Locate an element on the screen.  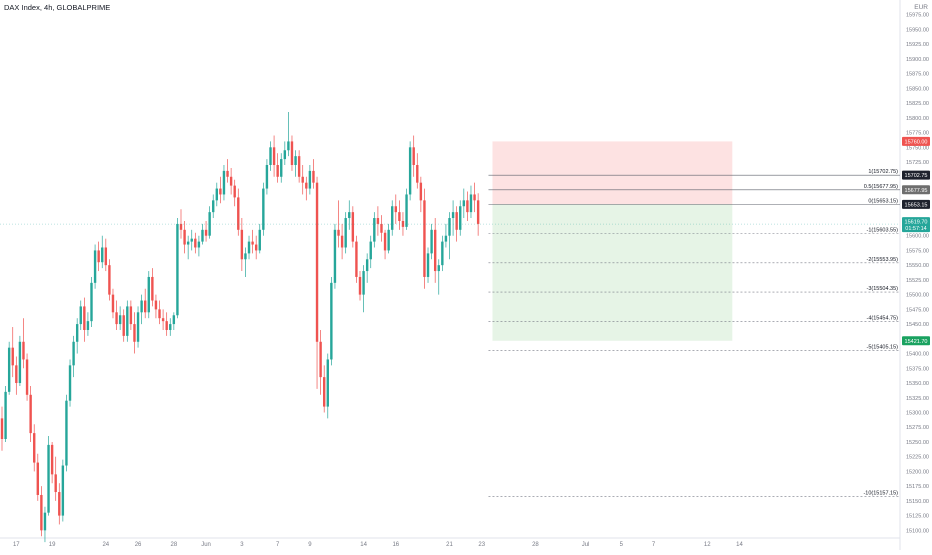
y-tick-label: 15250.00 is located at coordinates (917, 443).